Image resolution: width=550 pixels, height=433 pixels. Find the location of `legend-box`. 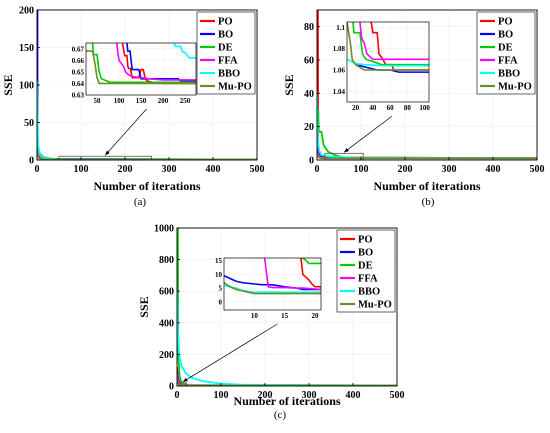

legend-box is located at coordinates (506, 53).